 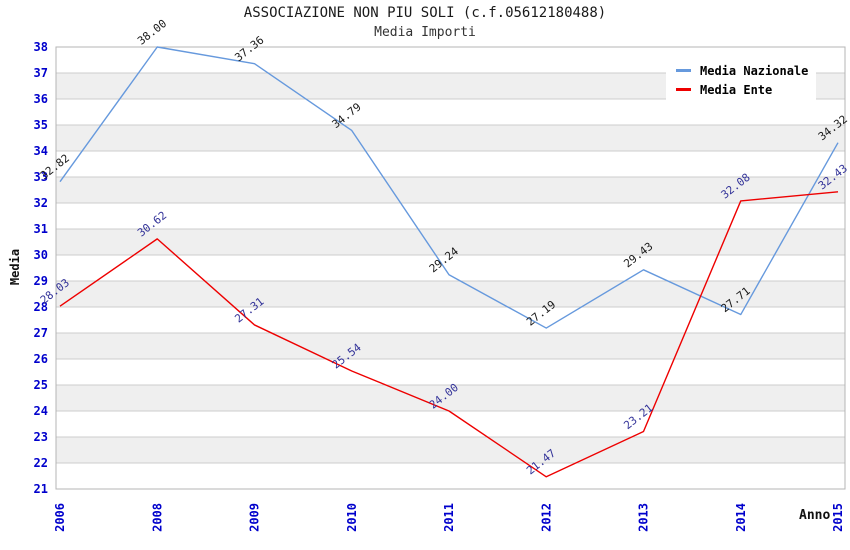 I want to click on y-tick-label: 32, so click(x=41, y=203).